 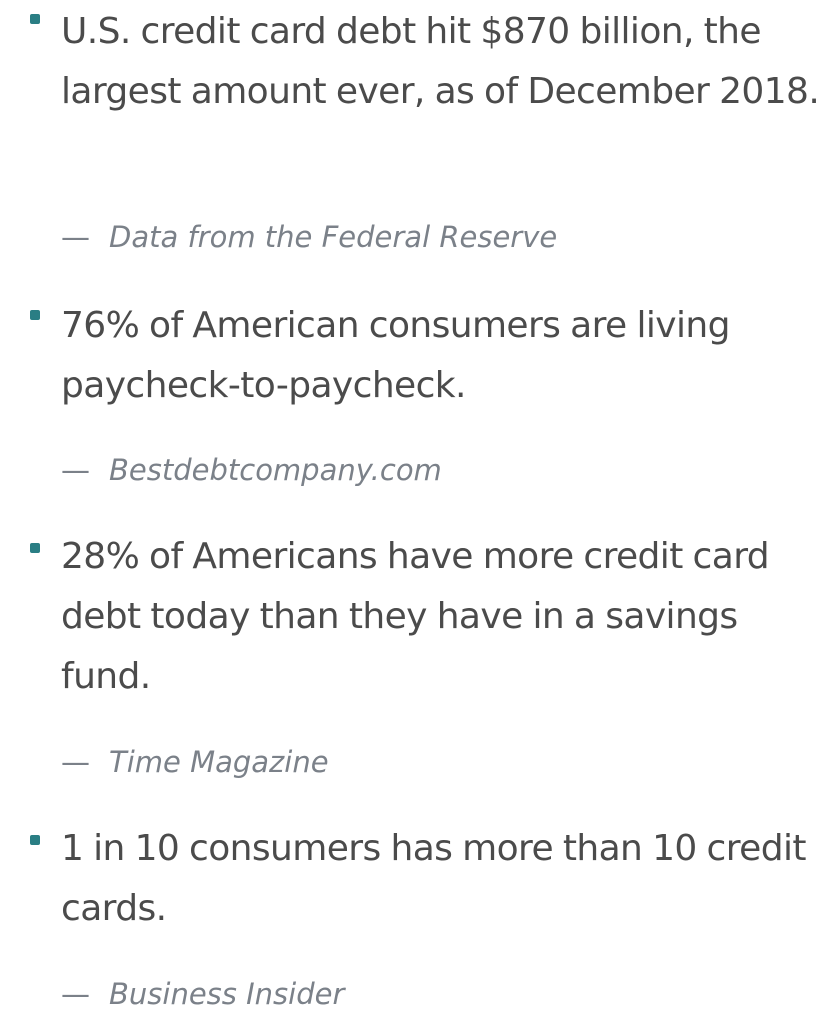 I want to click on source-name: Time Magazine, so click(x=219, y=762).